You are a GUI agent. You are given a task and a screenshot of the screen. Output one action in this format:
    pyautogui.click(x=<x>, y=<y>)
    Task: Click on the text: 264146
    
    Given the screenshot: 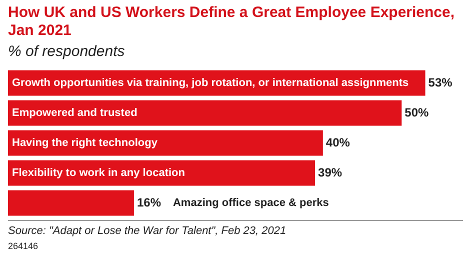 What is the action you would take?
    pyautogui.click(x=23, y=245)
    